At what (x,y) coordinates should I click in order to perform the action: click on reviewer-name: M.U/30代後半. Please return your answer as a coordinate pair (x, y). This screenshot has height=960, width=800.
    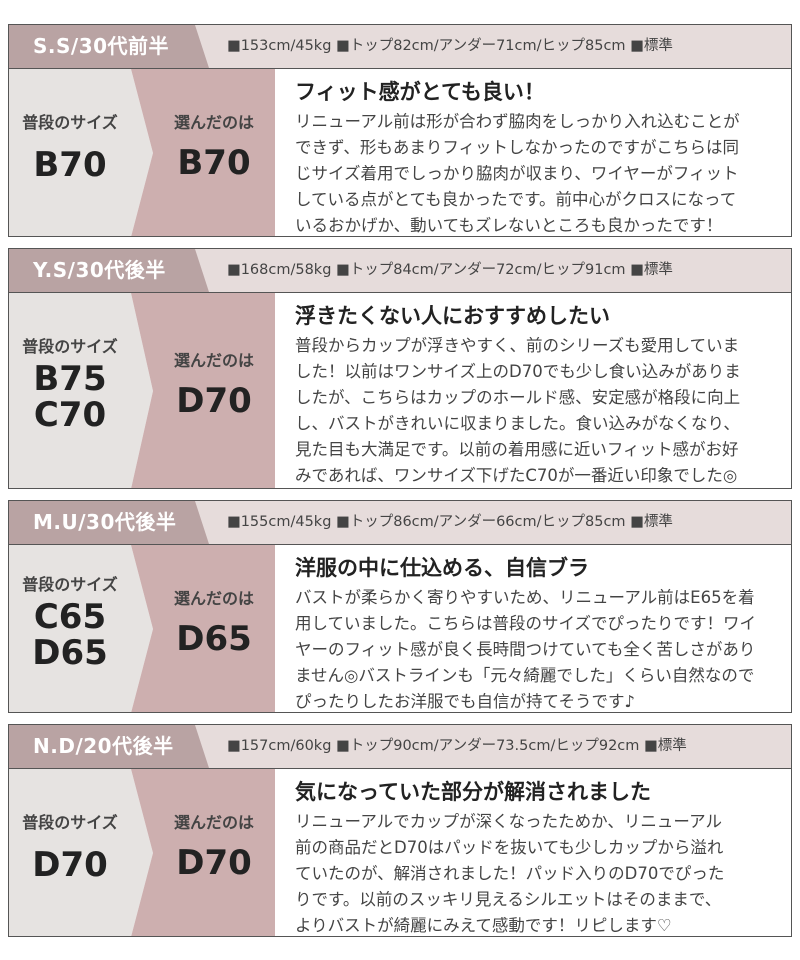
    Looking at the image, I should click on (109, 522).